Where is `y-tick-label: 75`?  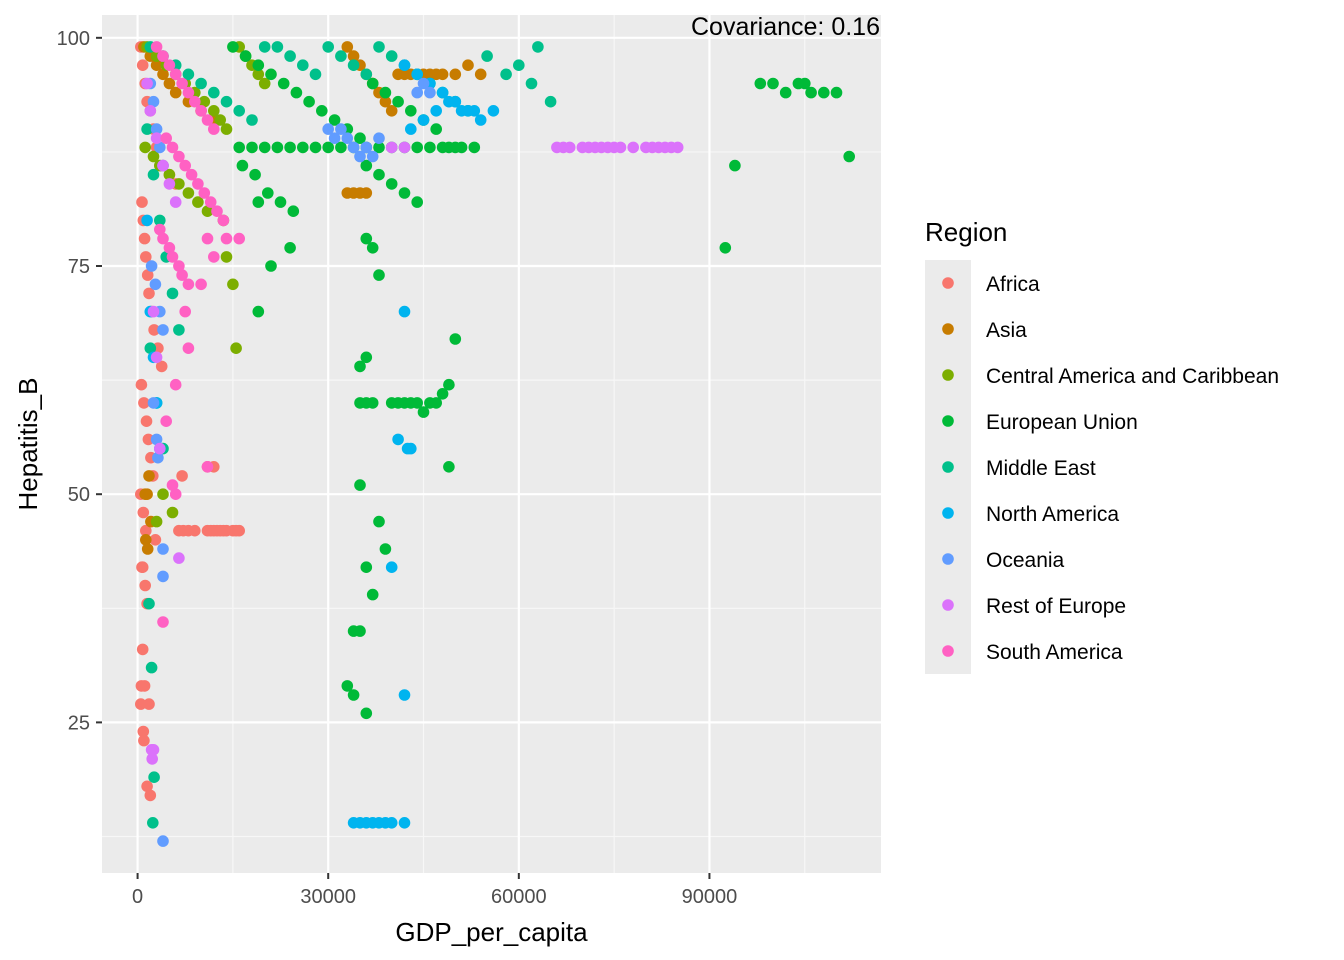 y-tick-label: 75 is located at coordinates (79, 267).